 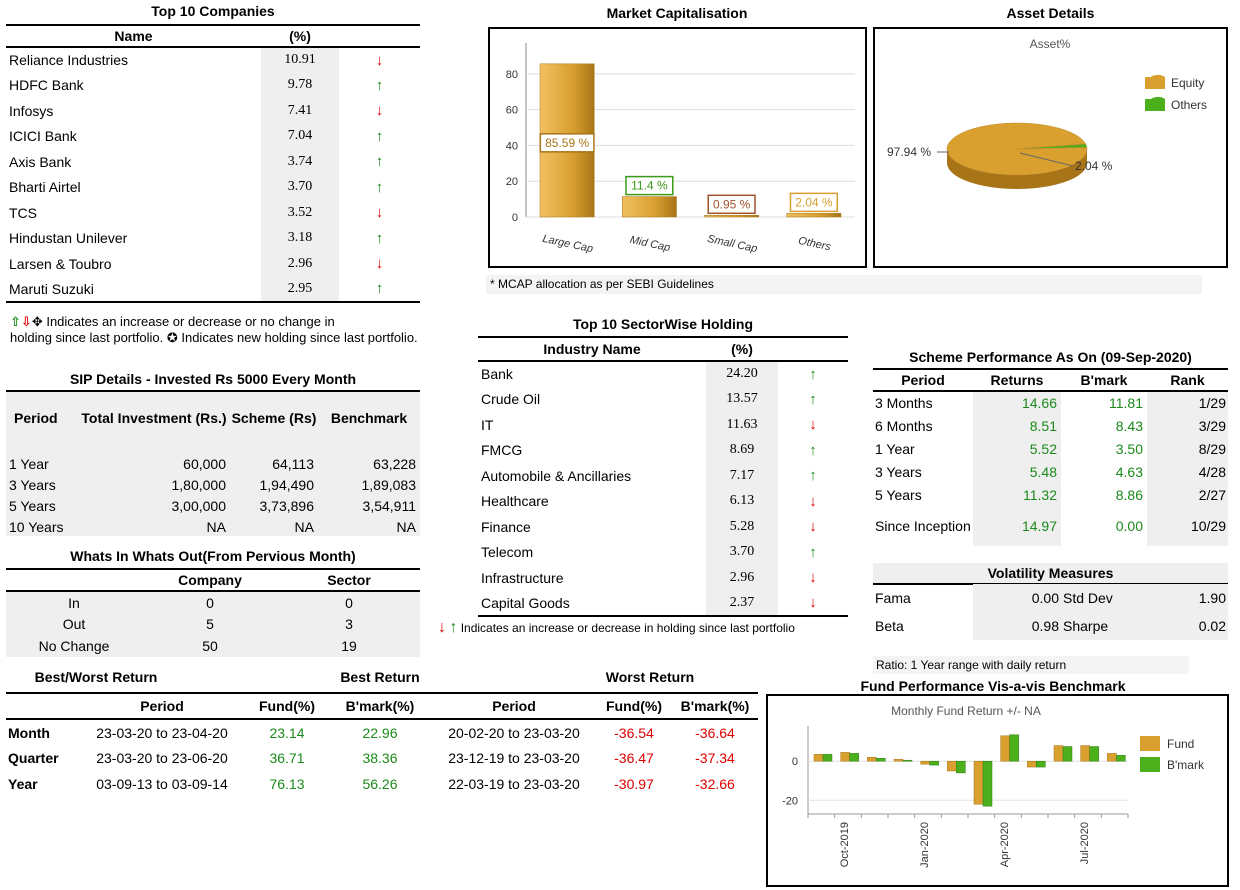 What do you see at coordinates (715, 784) in the screenshot?
I see `bw-worst-bmark: -32.66` at bounding box center [715, 784].